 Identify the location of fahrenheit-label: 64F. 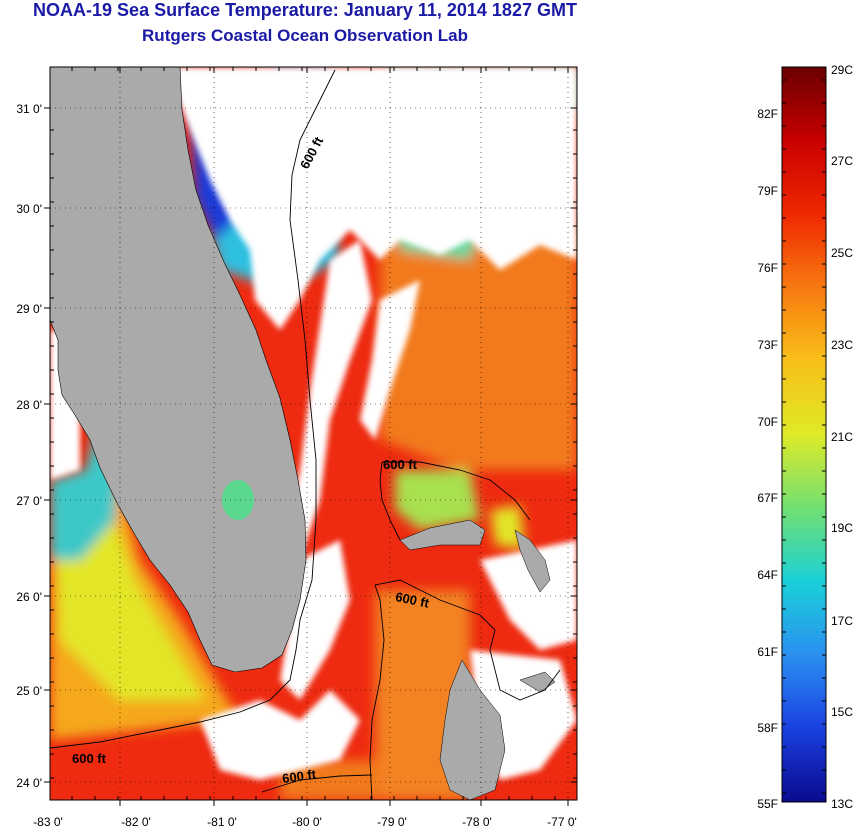
(767, 575).